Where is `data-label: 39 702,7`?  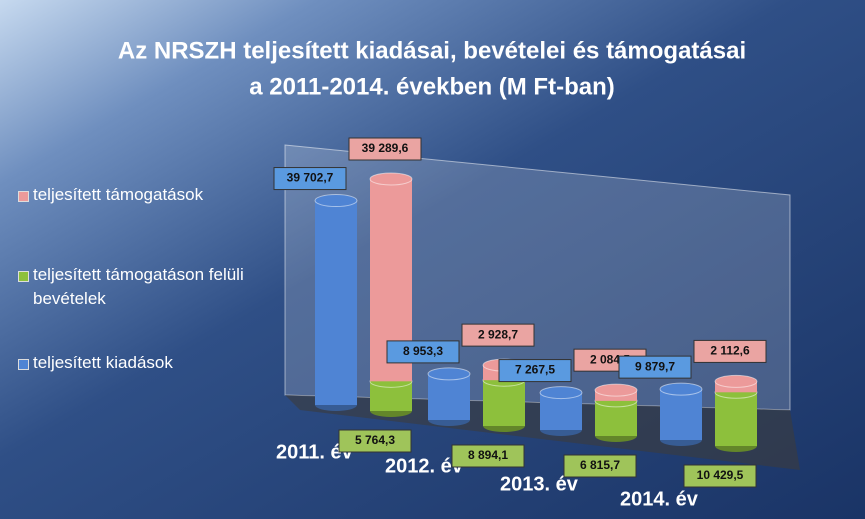 data-label: 39 702,7 is located at coordinates (310, 178).